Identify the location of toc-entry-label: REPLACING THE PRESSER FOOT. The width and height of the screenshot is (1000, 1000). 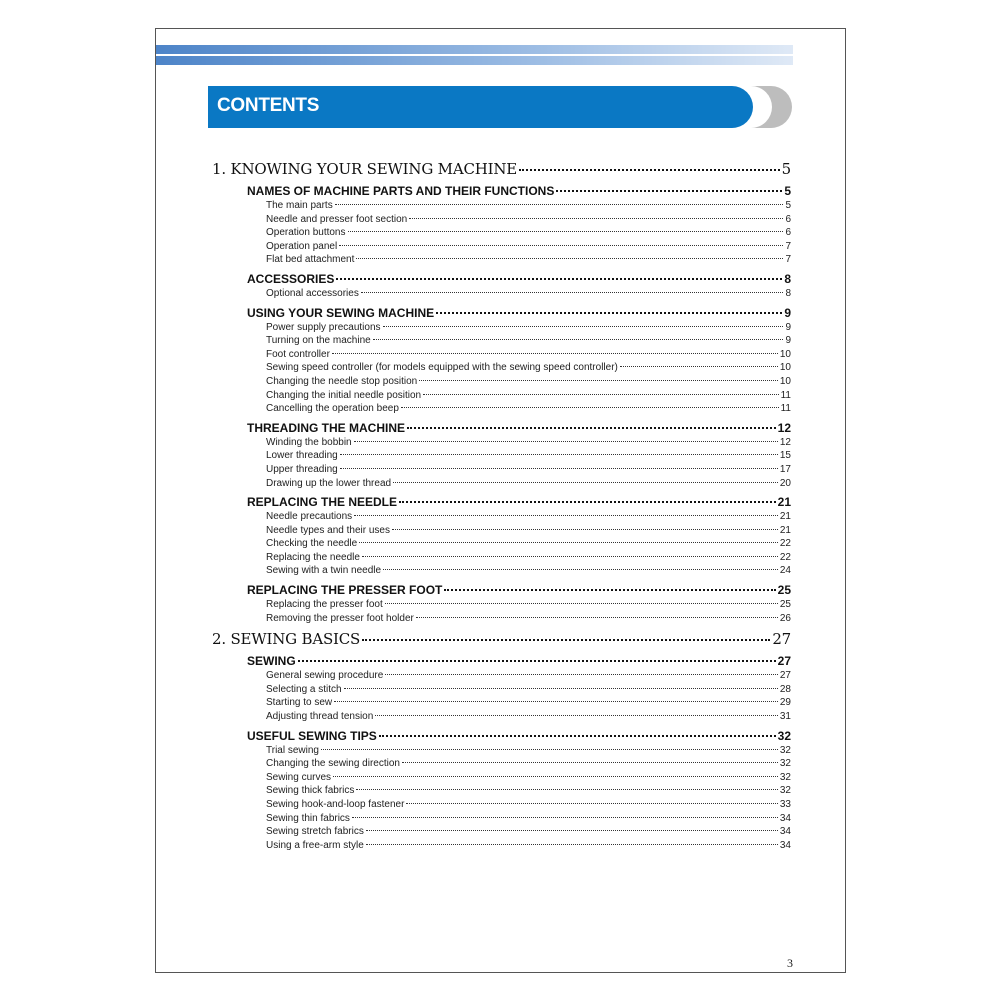
(345, 590).